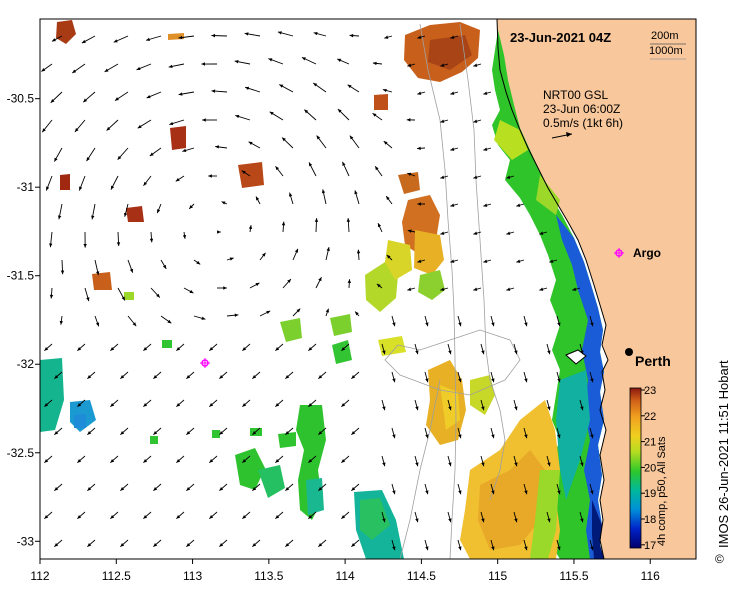  What do you see at coordinates (665, 36) in the screenshot?
I see `isobath-legend-200m: 200m` at bounding box center [665, 36].